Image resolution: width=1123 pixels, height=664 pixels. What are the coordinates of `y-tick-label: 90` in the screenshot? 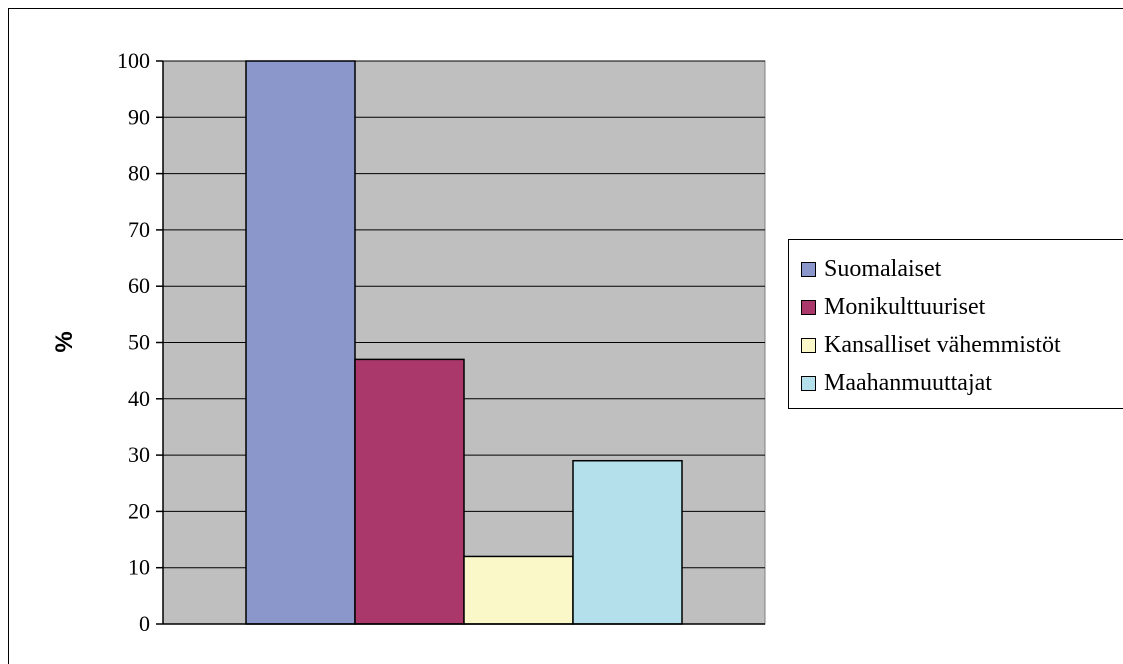 It's located at (139, 116).